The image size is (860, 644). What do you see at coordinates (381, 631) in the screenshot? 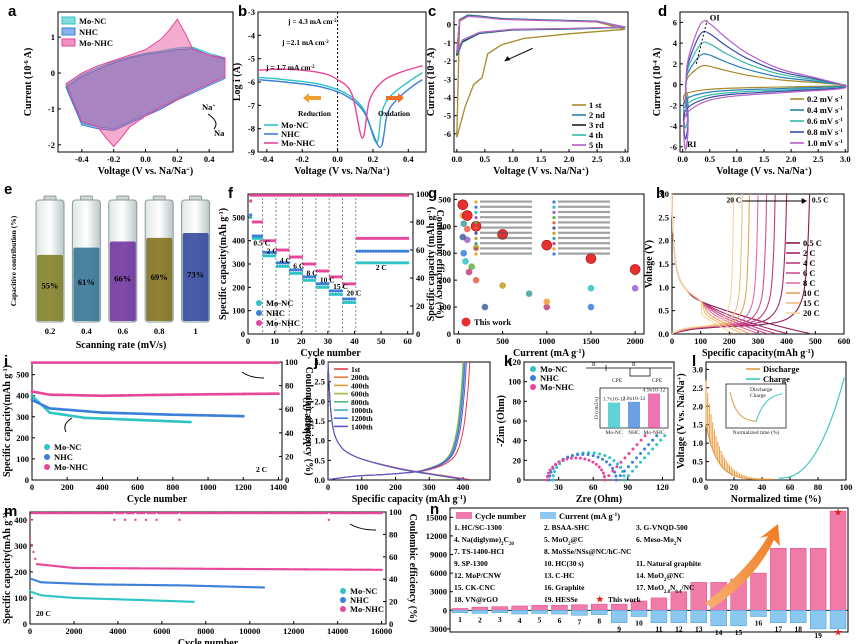
I see `x-tick-label: 16000` at bounding box center [381, 631].